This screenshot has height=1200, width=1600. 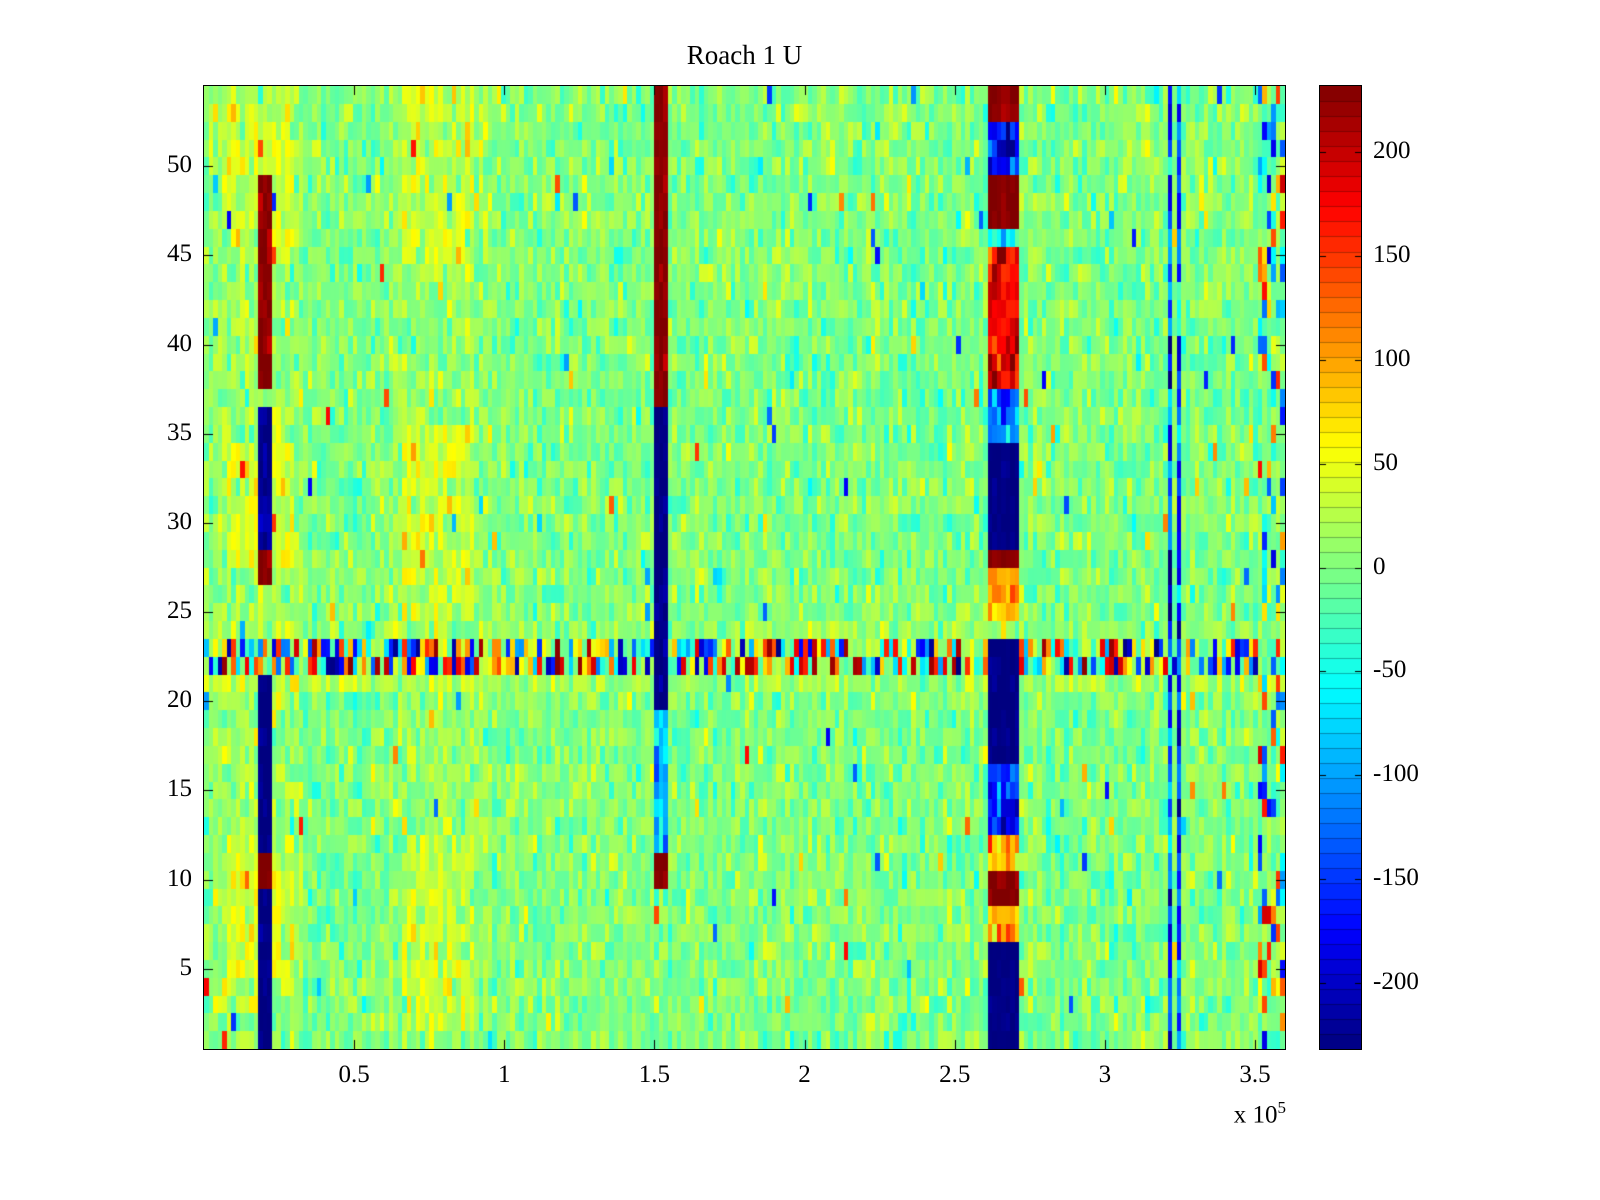 What do you see at coordinates (1392, 255) in the screenshot?
I see `colorbar-tick-label: 150` at bounding box center [1392, 255].